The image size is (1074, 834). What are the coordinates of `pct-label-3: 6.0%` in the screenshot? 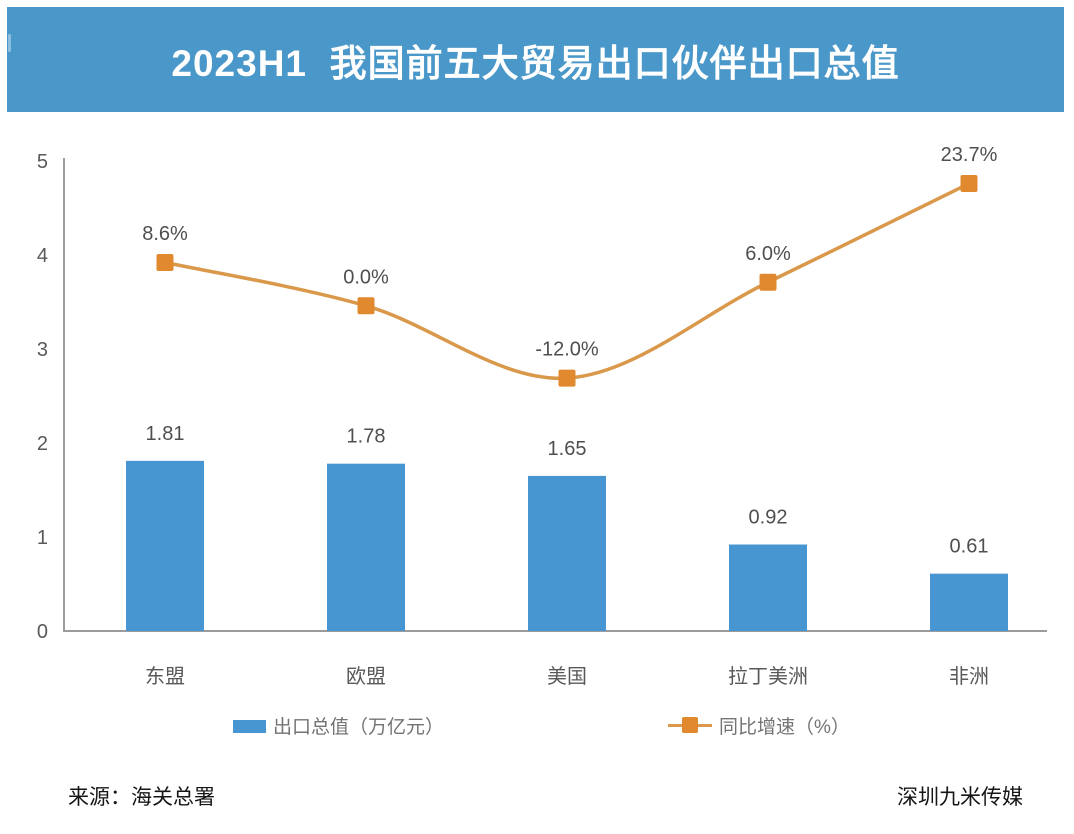 It's located at (768, 254).